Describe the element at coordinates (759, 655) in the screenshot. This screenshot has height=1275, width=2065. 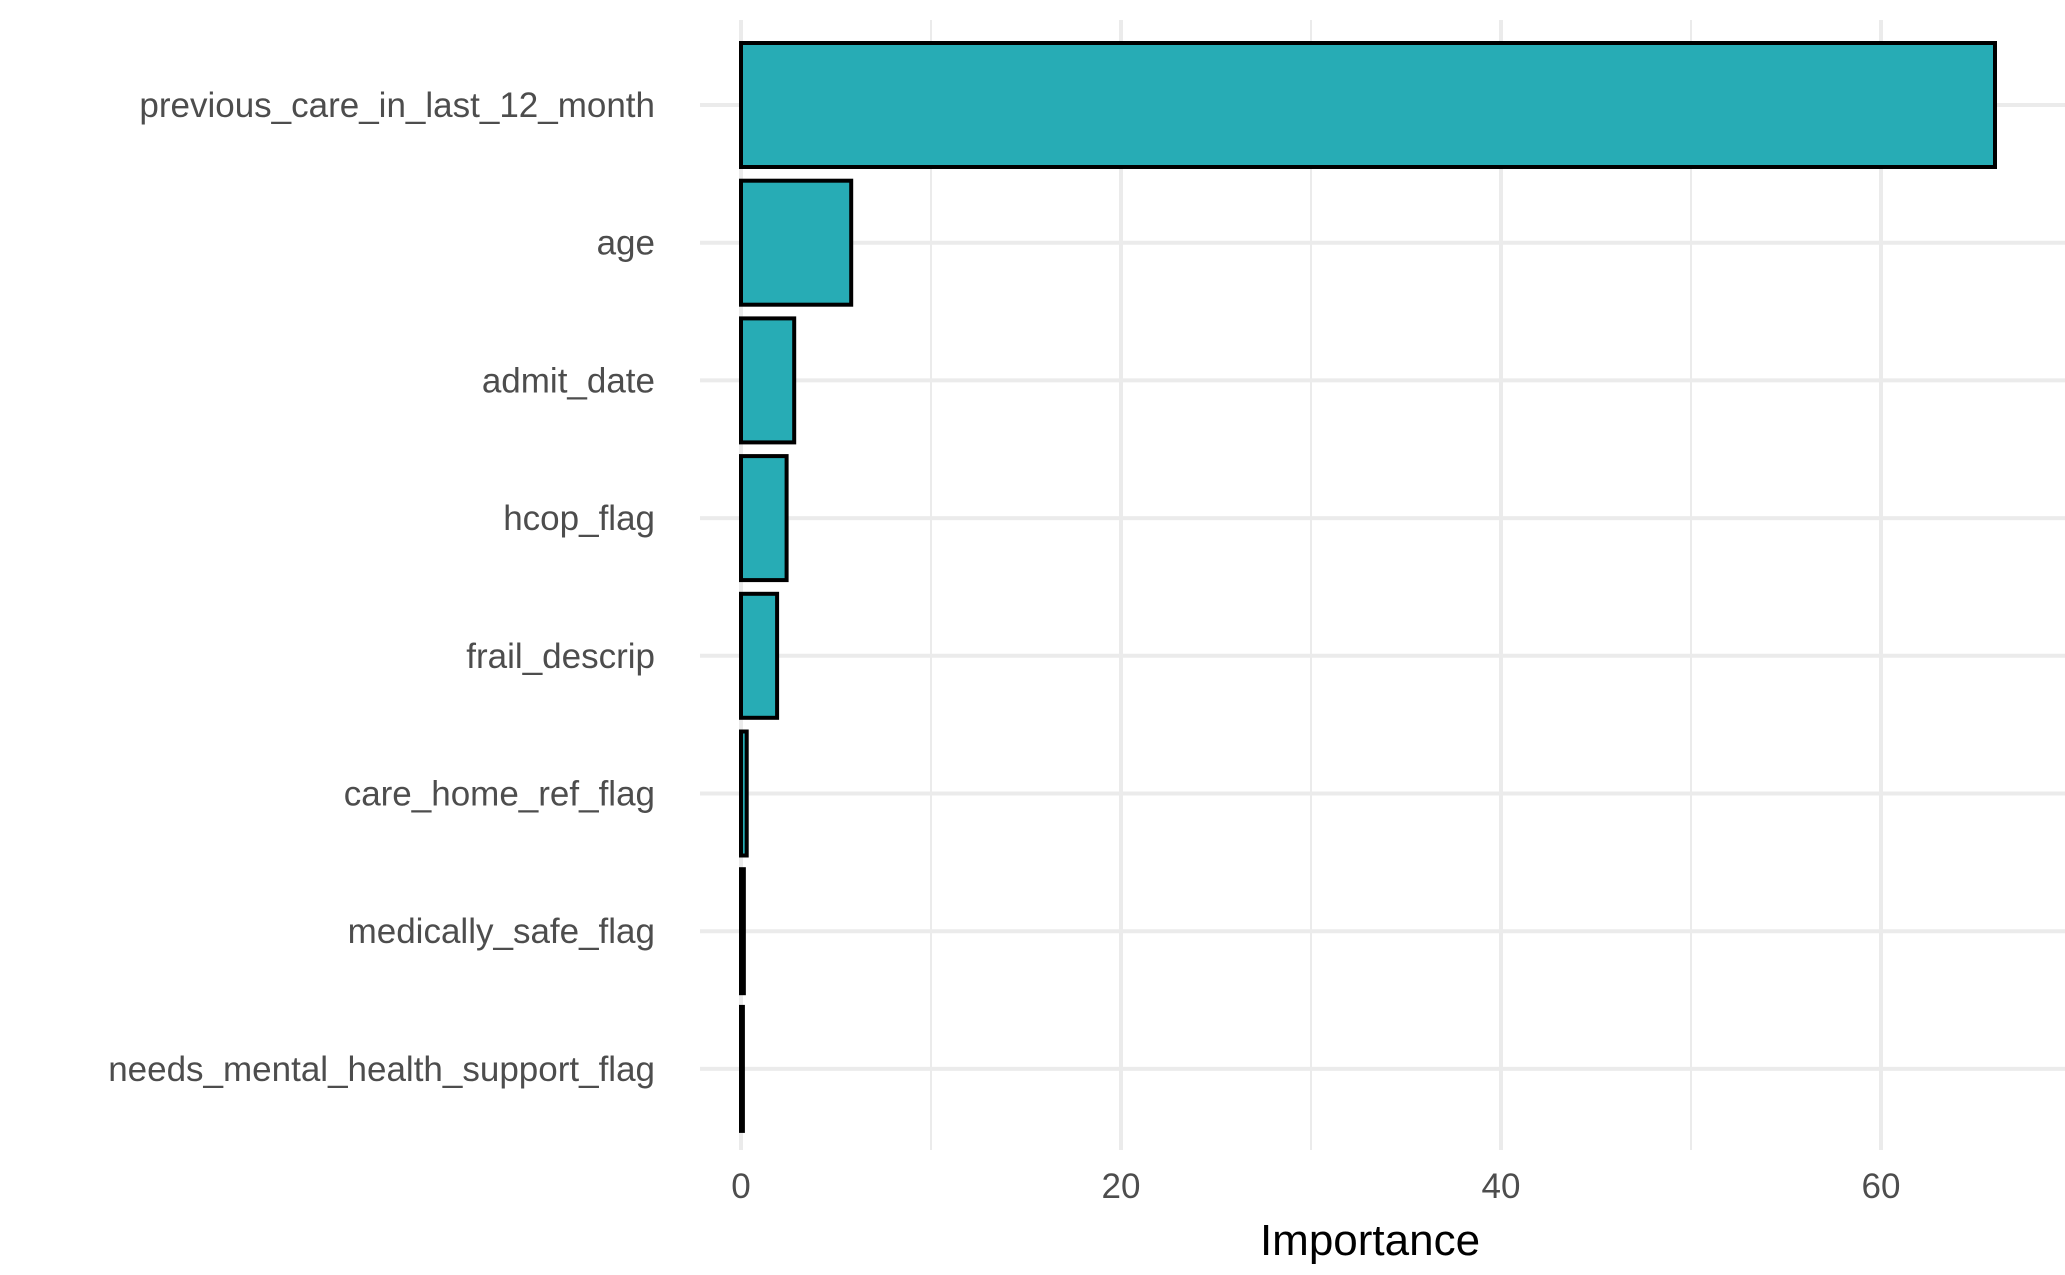
I see `bar-frail-descrip` at that location.